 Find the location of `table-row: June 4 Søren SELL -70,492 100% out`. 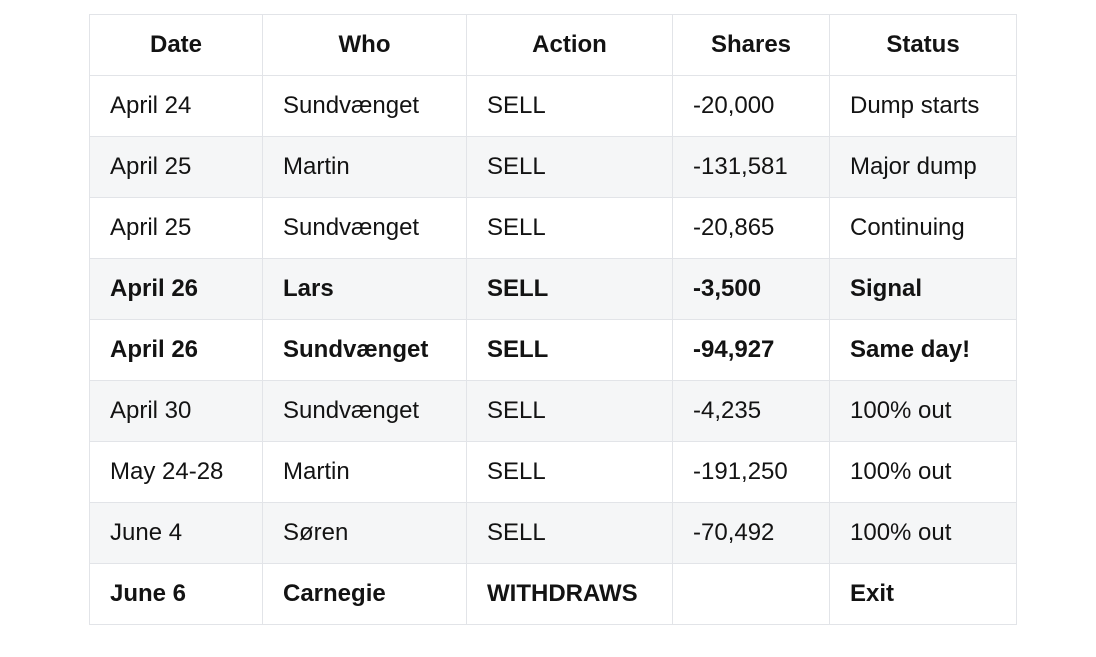

table-row: June 4 Søren SELL -70,492 100% out is located at coordinates (553, 533).